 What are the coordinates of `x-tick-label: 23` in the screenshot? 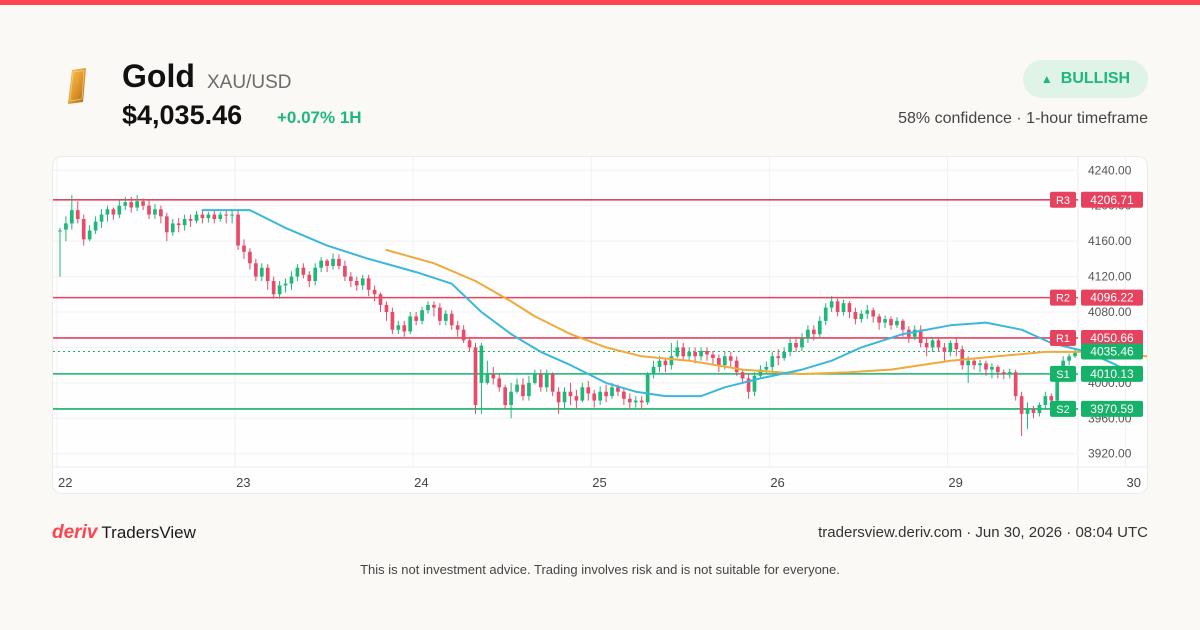 It's located at (243, 482).